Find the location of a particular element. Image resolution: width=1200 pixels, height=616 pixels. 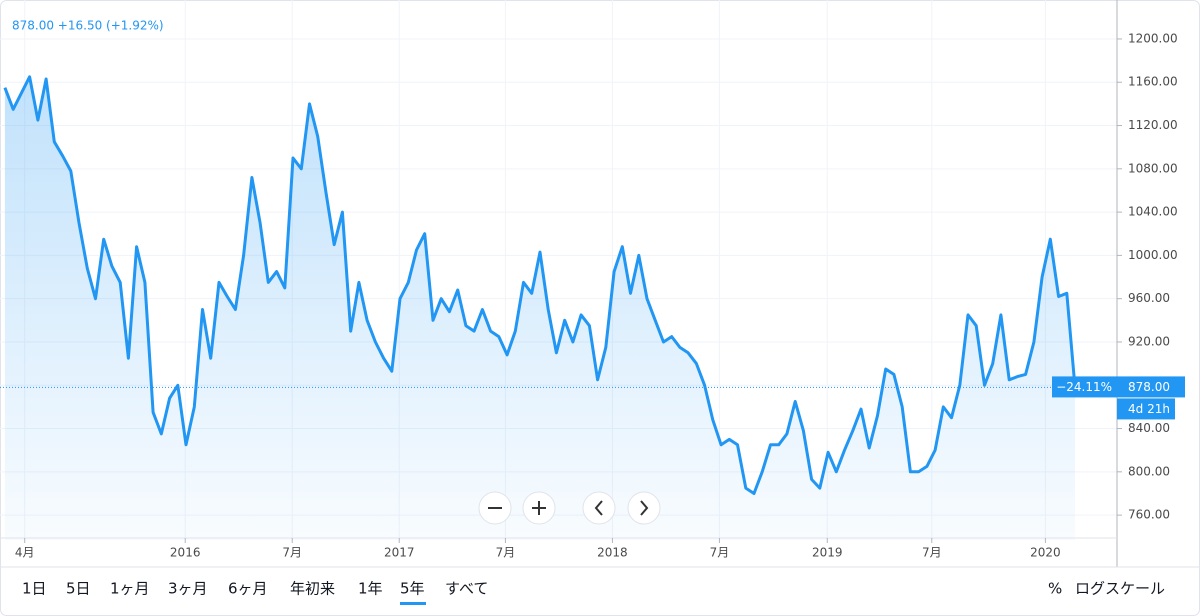

range-button: すべて is located at coordinates (466, 589).